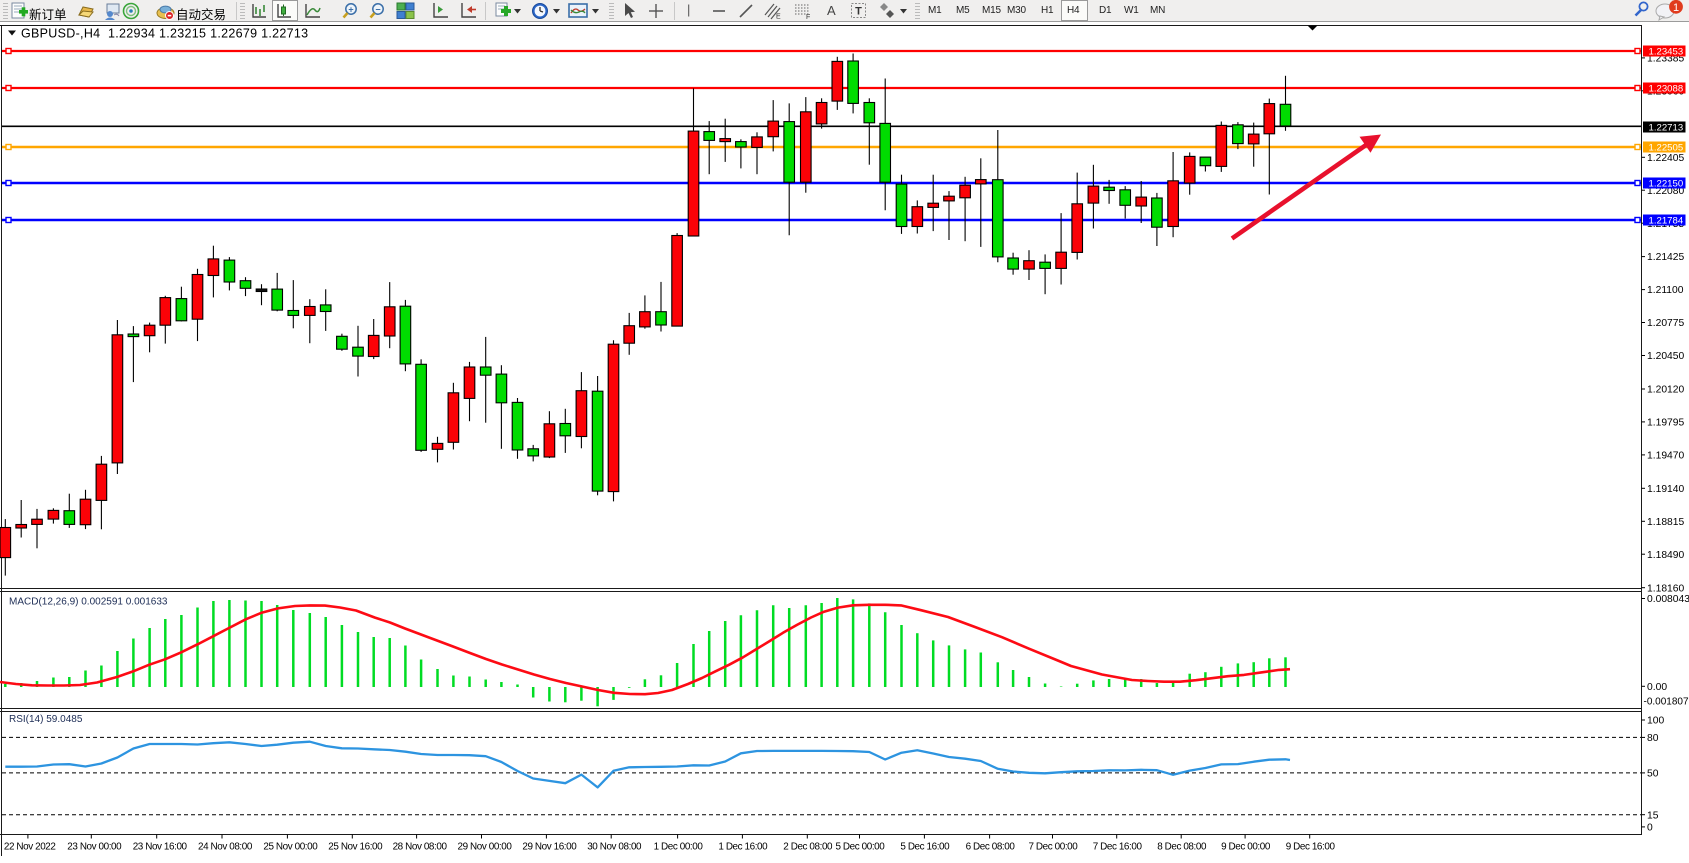 This screenshot has height=863, width=1689. What do you see at coordinates (290, 847) in the screenshot?
I see `svg-text: 25 Nov 00:00` at bounding box center [290, 847].